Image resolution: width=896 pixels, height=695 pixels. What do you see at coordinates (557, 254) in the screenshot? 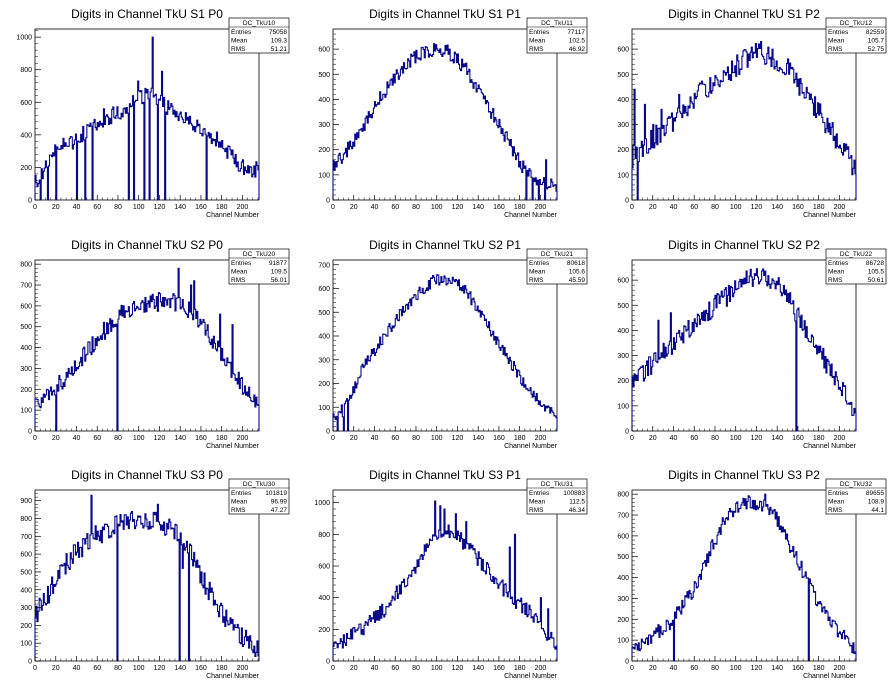
I see `stats-name: DC_TkU21` at bounding box center [557, 254].